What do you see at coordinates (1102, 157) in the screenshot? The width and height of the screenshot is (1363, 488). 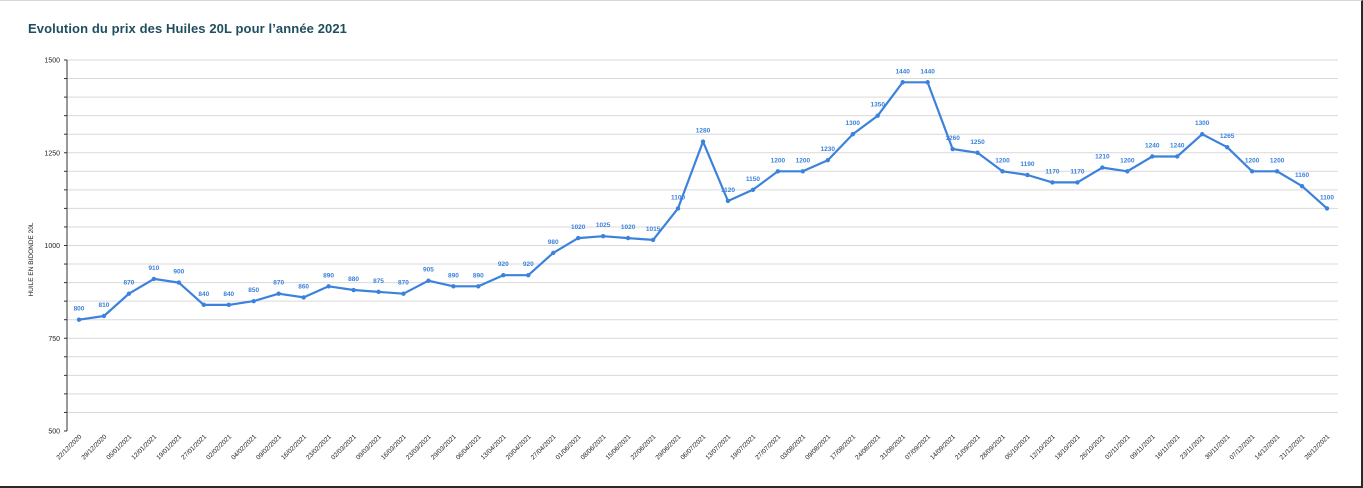 I see `data-label: 1210` at bounding box center [1102, 157].